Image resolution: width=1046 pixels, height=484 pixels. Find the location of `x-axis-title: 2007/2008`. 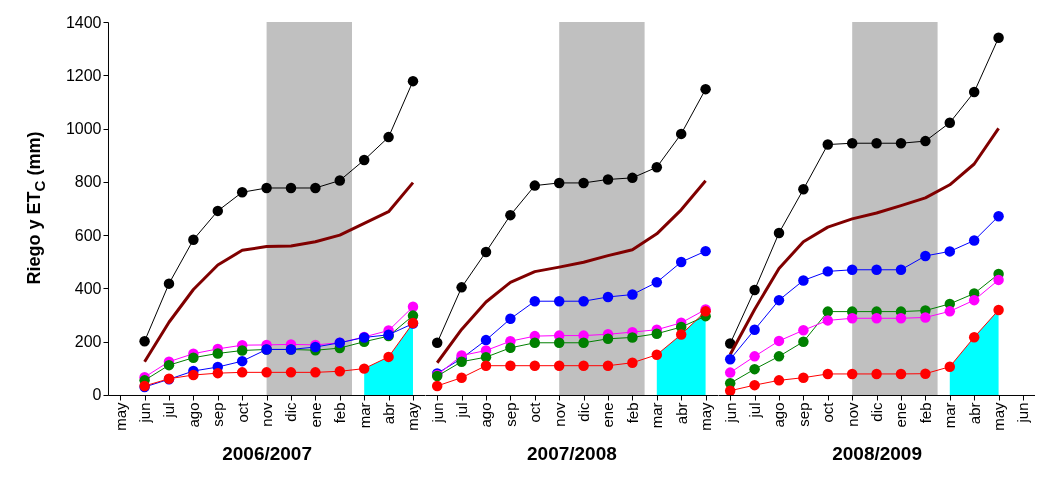

x-axis-title: 2007/2008 is located at coordinates (572, 453).